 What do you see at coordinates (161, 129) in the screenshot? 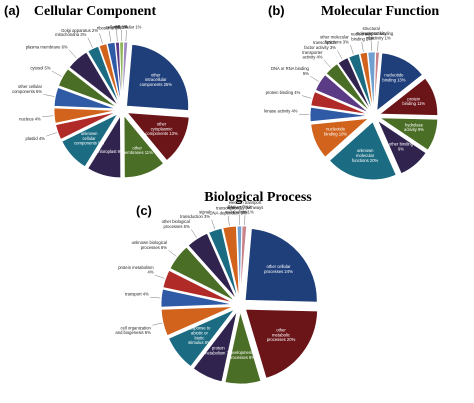
I see `slice-label-other-cytoplasmic-components: other cytoplasmic components 13%` at bounding box center [161, 129].